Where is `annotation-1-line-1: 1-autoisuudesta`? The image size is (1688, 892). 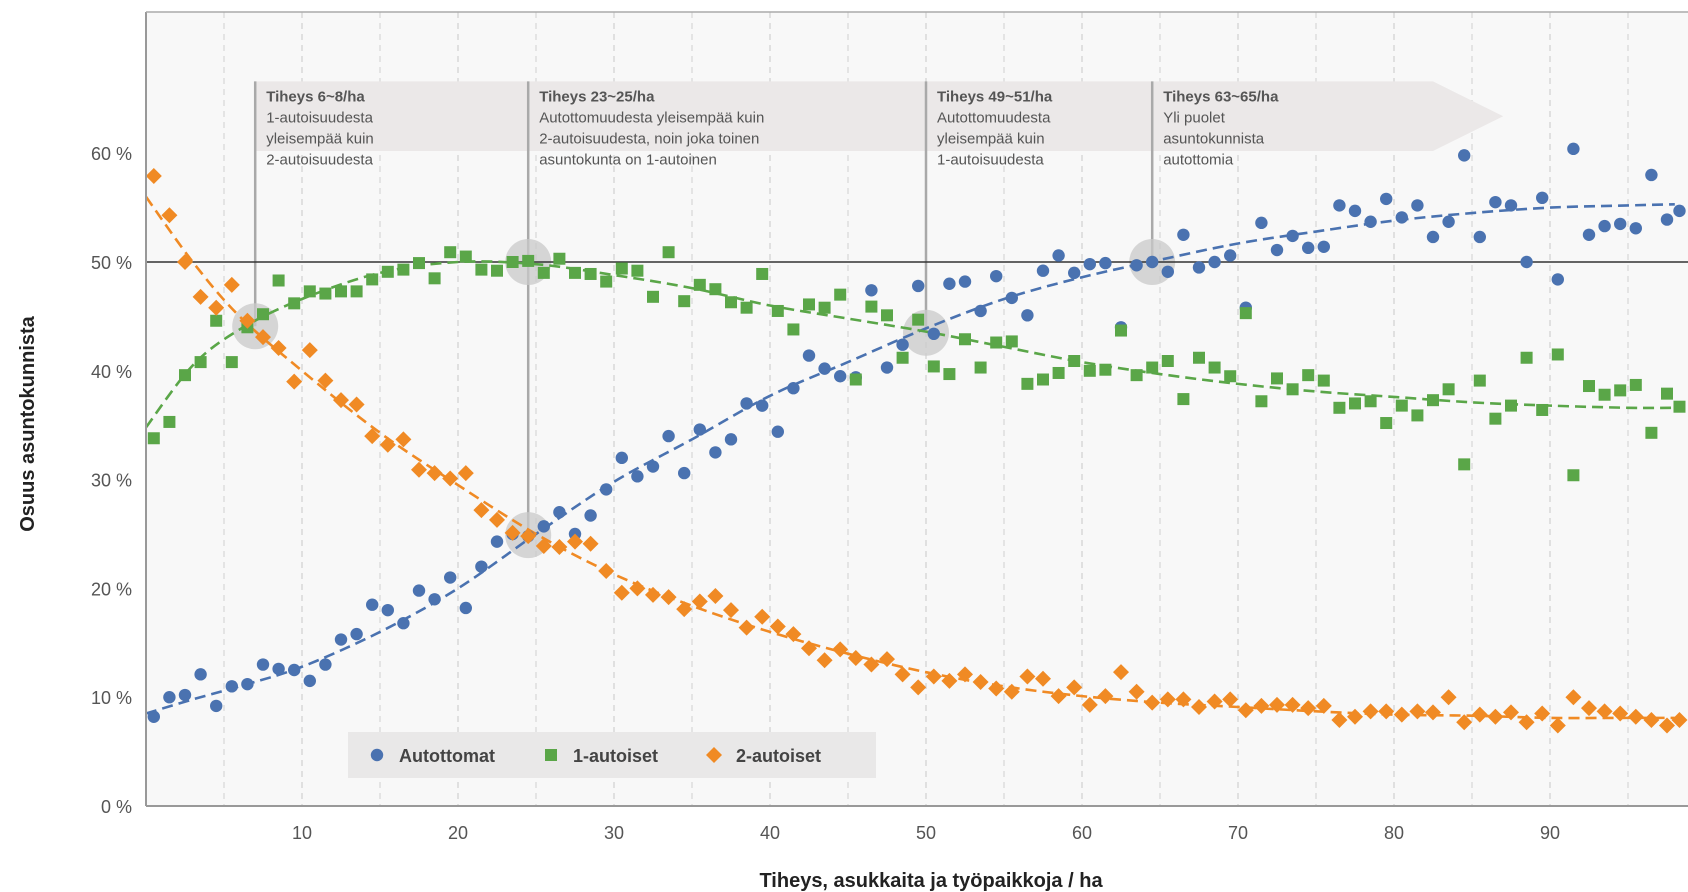
annotation-1-line-1: 1-autoisuudesta is located at coordinates (319, 117).